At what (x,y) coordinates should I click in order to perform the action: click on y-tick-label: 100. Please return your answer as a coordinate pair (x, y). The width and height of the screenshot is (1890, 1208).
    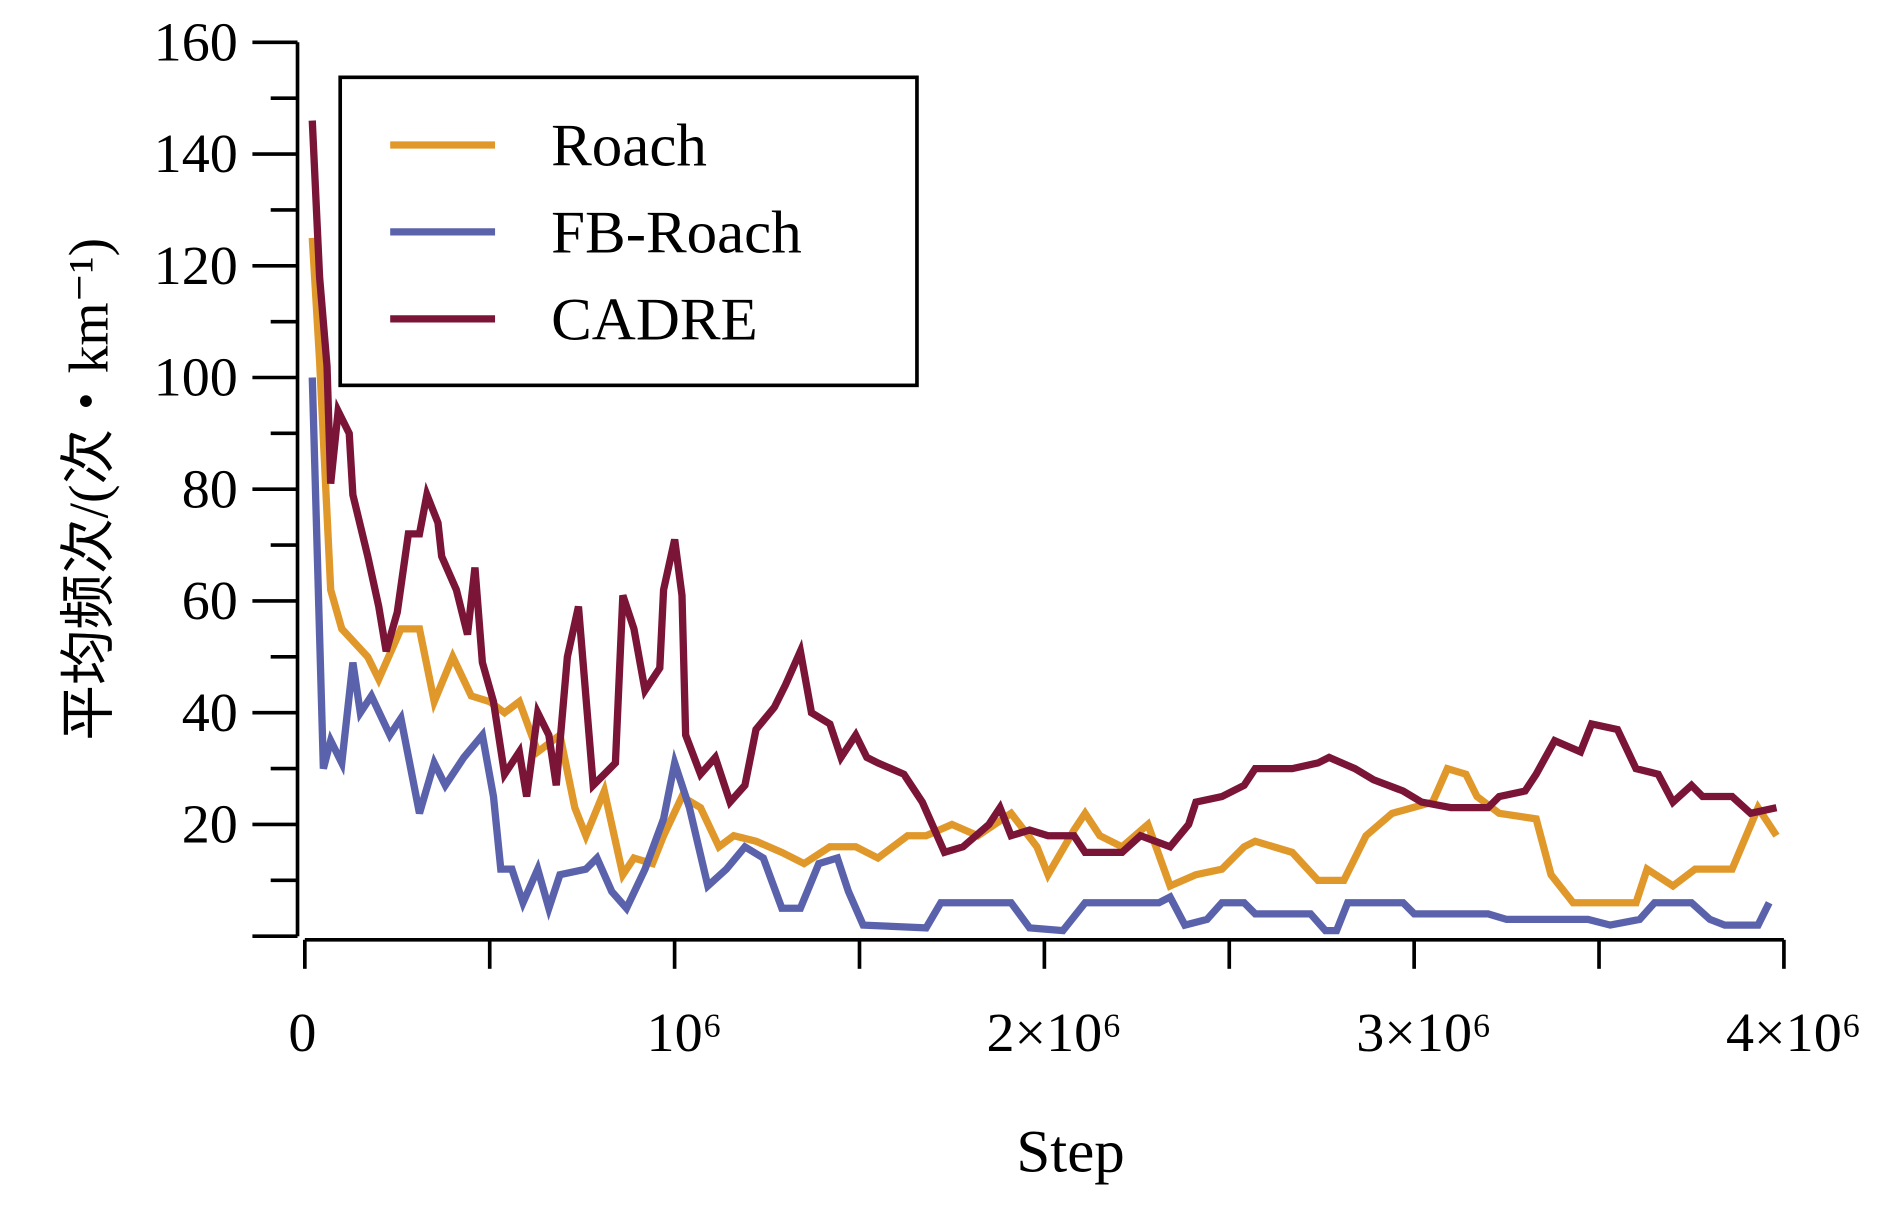
    Looking at the image, I should click on (196, 378).